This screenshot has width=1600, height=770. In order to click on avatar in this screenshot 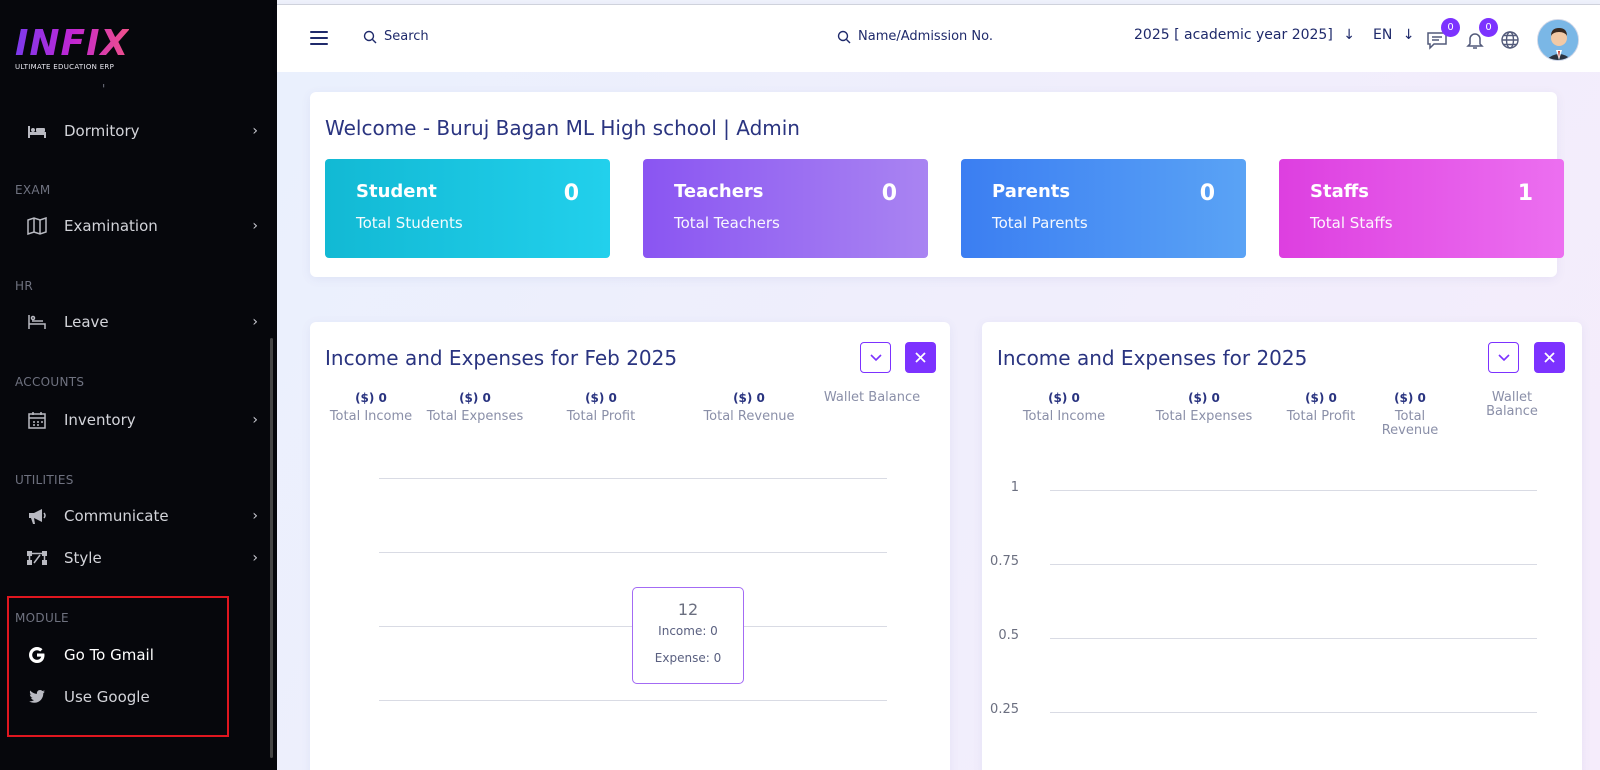, I will do `click(1558, 40)`.